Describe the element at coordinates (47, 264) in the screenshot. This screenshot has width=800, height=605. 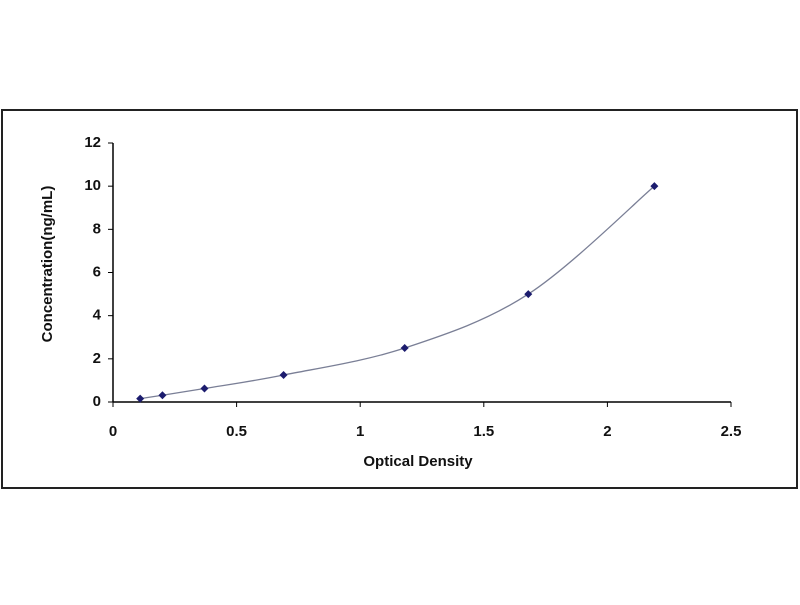
I see `y-axis-title: Concentration(ng/mL)` at that location.